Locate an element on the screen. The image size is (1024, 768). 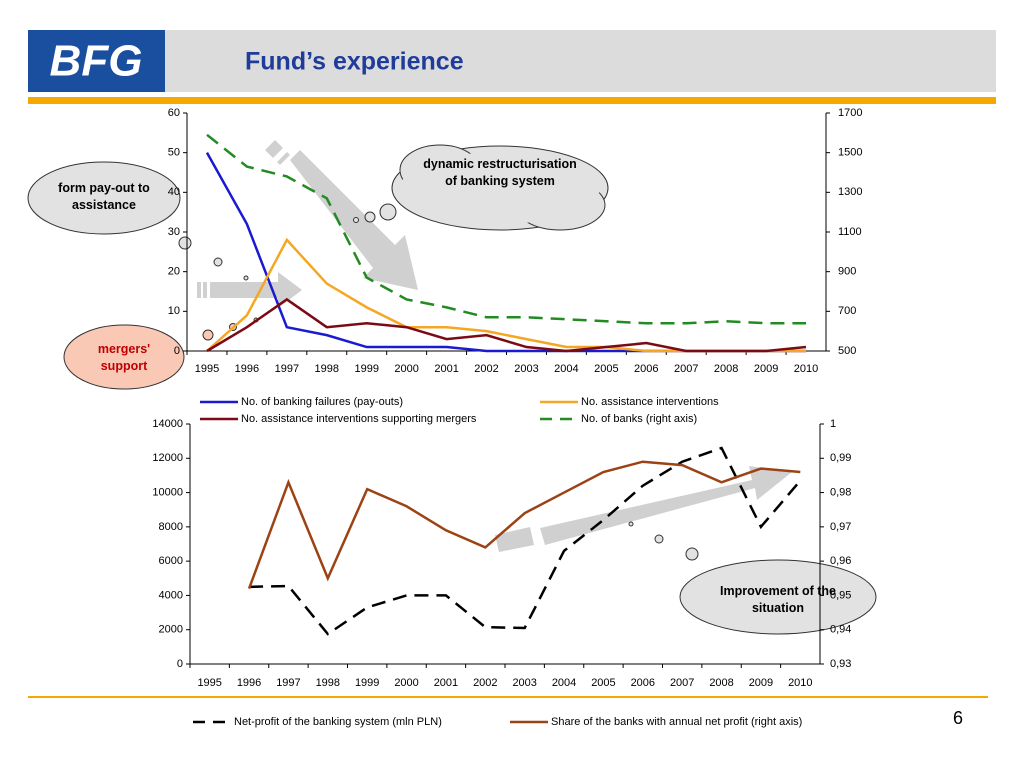
y2-tick-label: 500 is located at coordinates (847, 351).